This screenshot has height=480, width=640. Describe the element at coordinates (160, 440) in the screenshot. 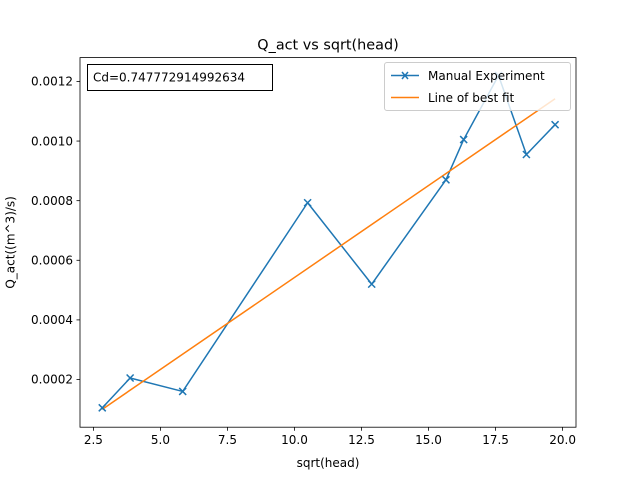

I see `x-tick-label: 5.0` at that location.